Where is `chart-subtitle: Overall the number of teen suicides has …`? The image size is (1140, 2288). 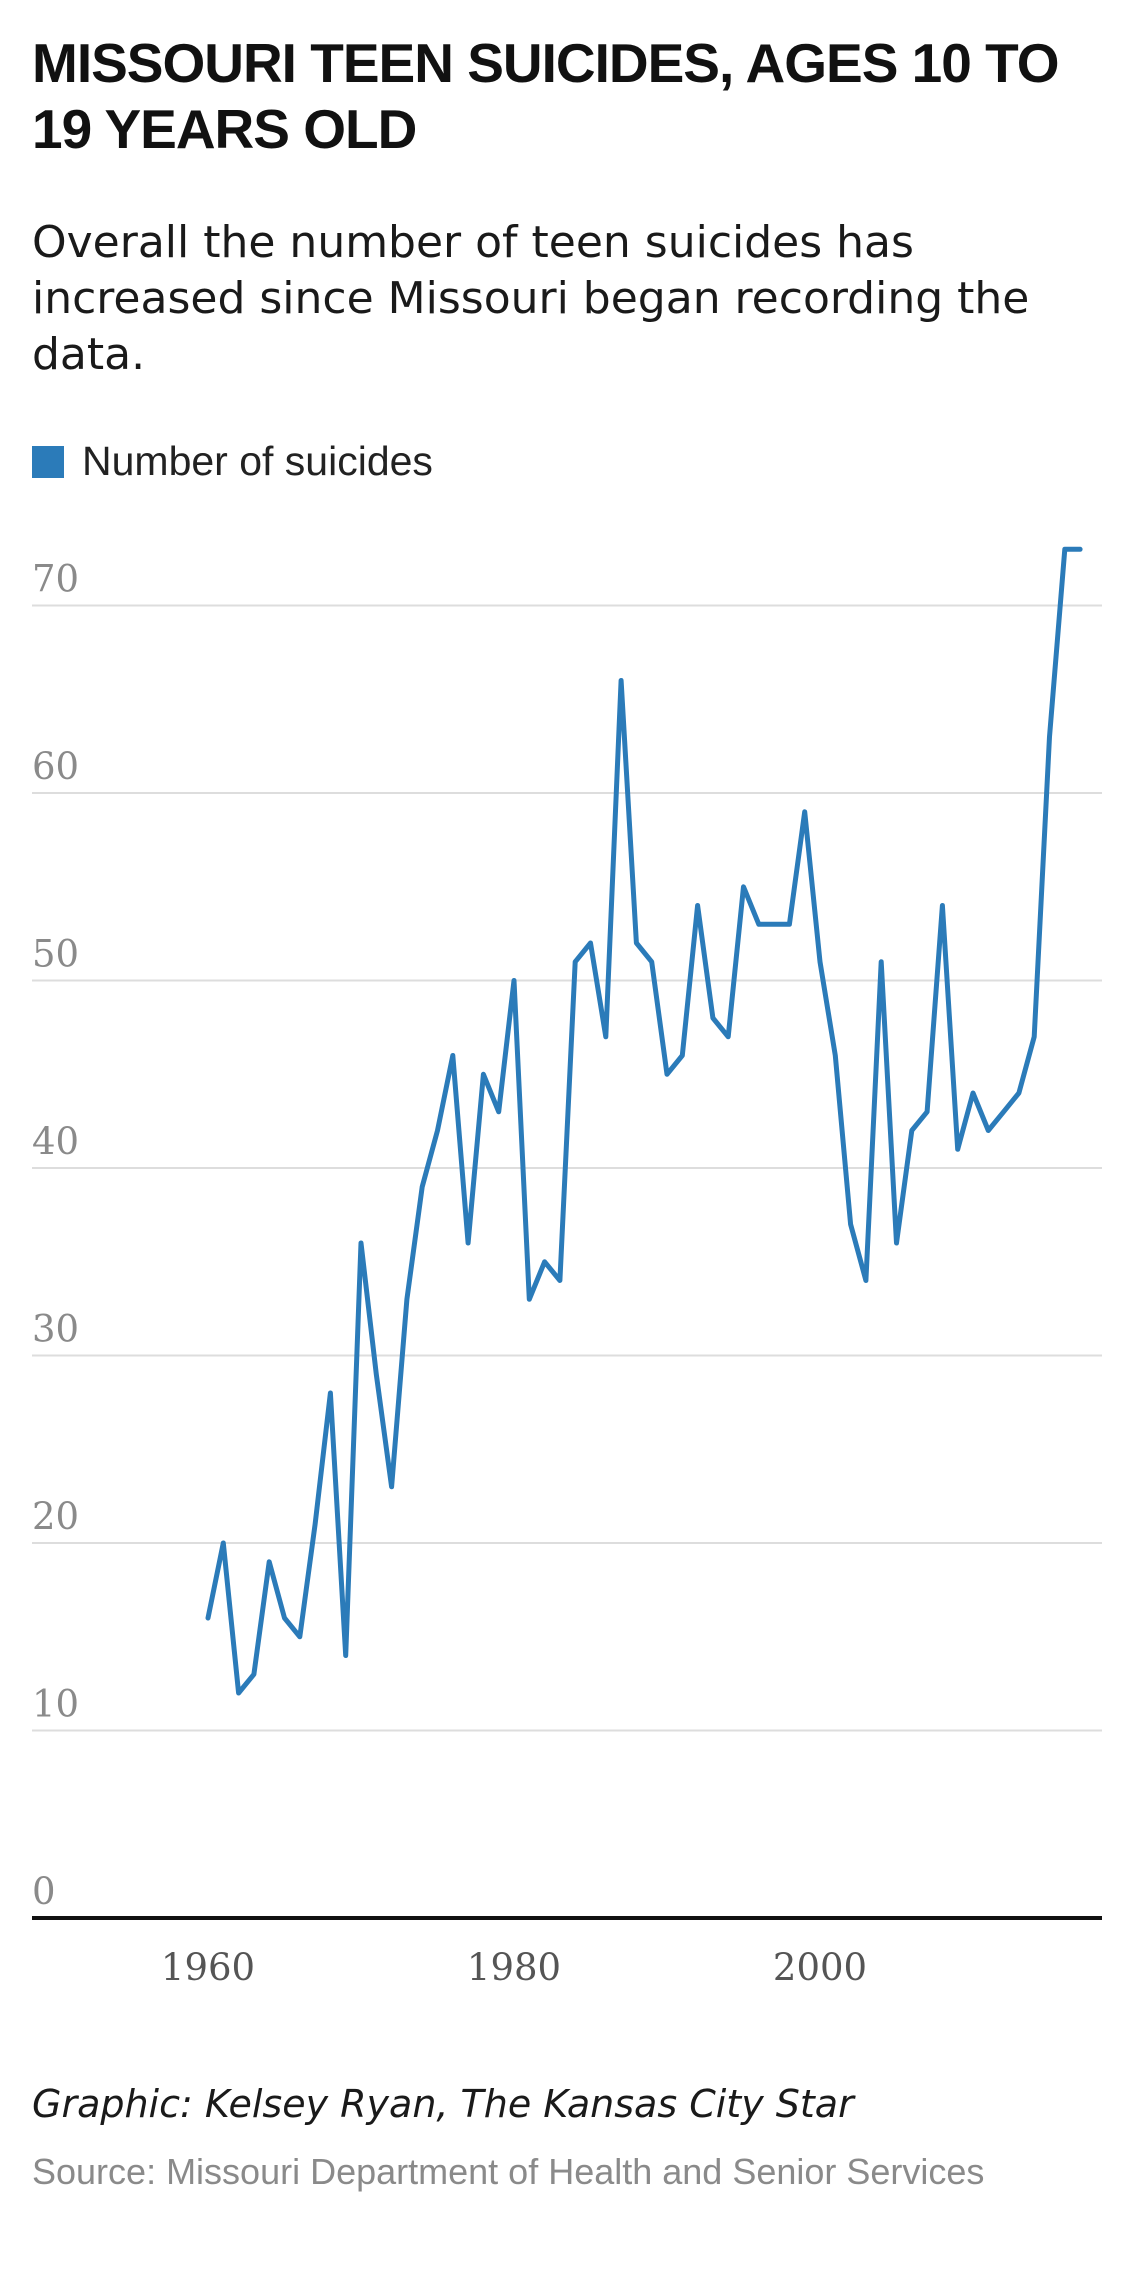
chart-subtitle: Overall the number of teen suicides has … is located at coordinates (531, 298).